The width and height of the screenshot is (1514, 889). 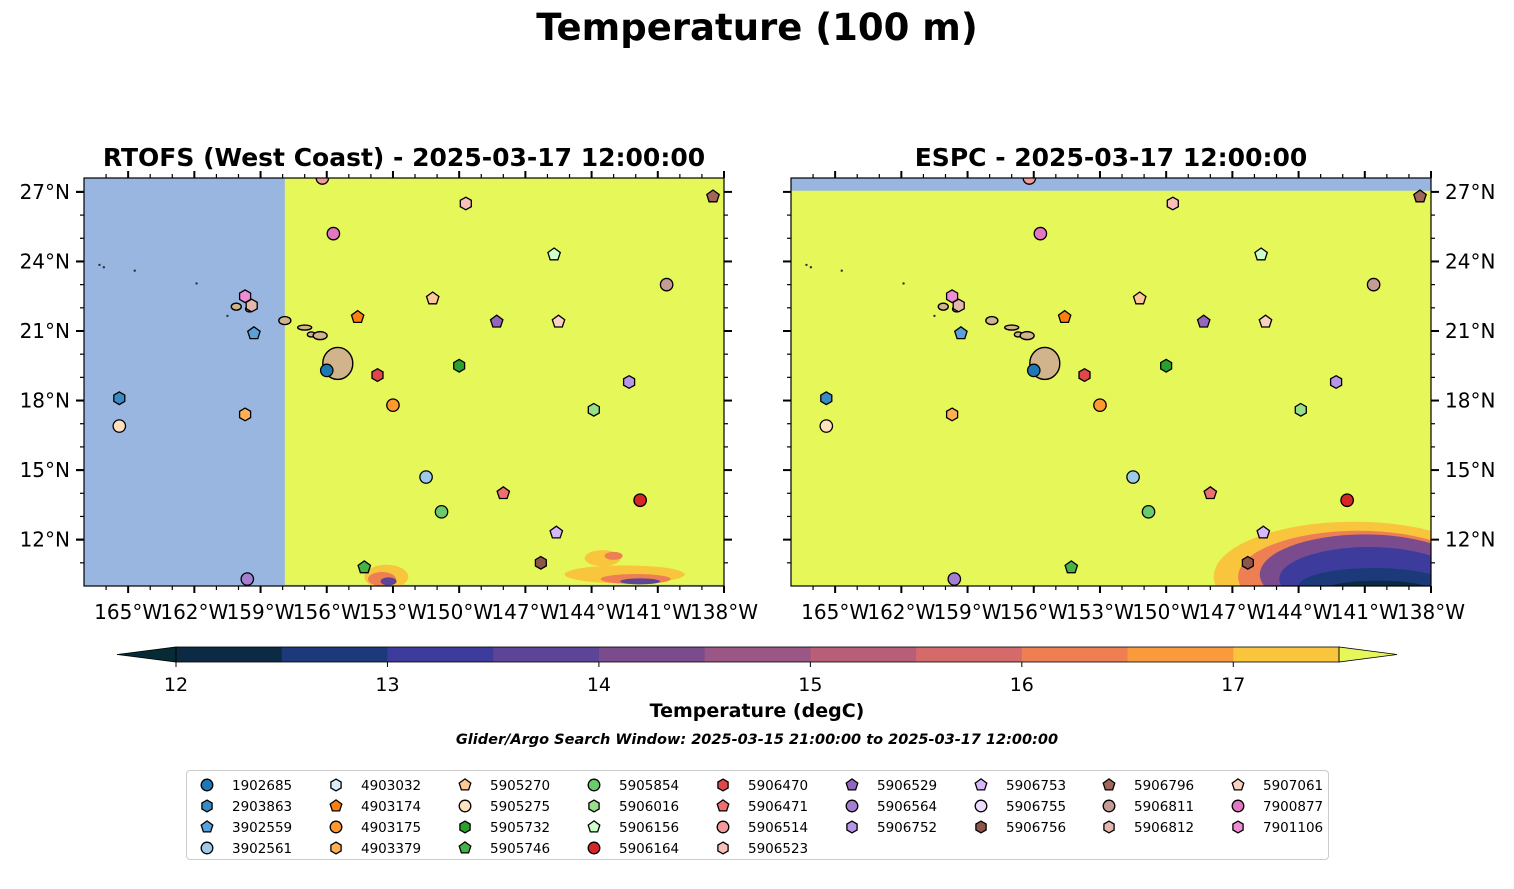 What do you see at coordinates (907, 786) in the screenshot?
I see `legend-label-5906529: 5906529` at bounding box center [907, 786].